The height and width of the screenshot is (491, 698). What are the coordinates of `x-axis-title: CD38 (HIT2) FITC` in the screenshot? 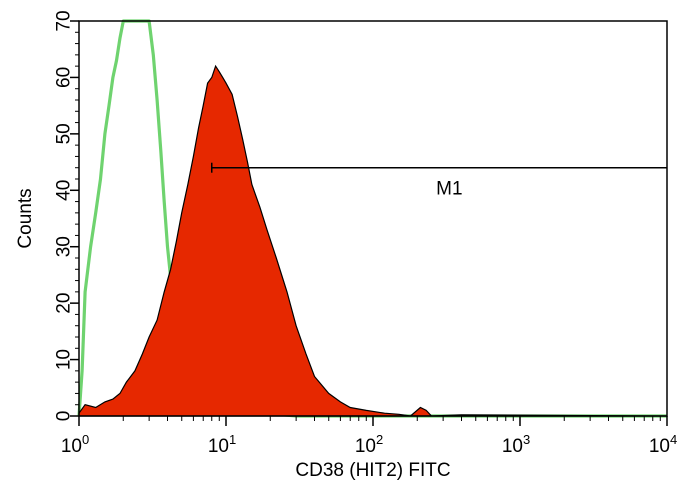 It's located at (372, 470).